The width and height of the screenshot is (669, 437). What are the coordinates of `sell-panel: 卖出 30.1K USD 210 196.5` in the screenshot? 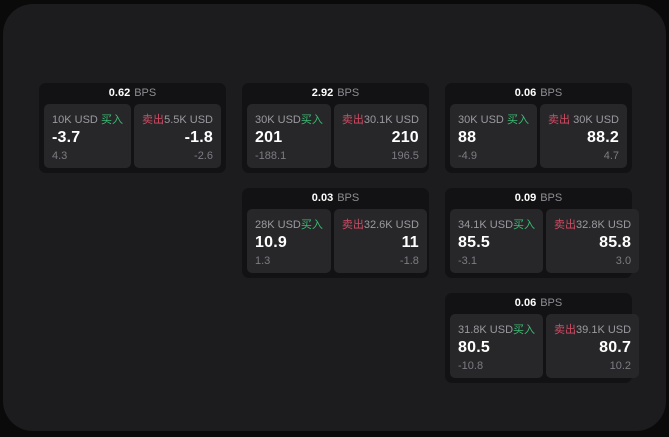 It's located at (380, 136).